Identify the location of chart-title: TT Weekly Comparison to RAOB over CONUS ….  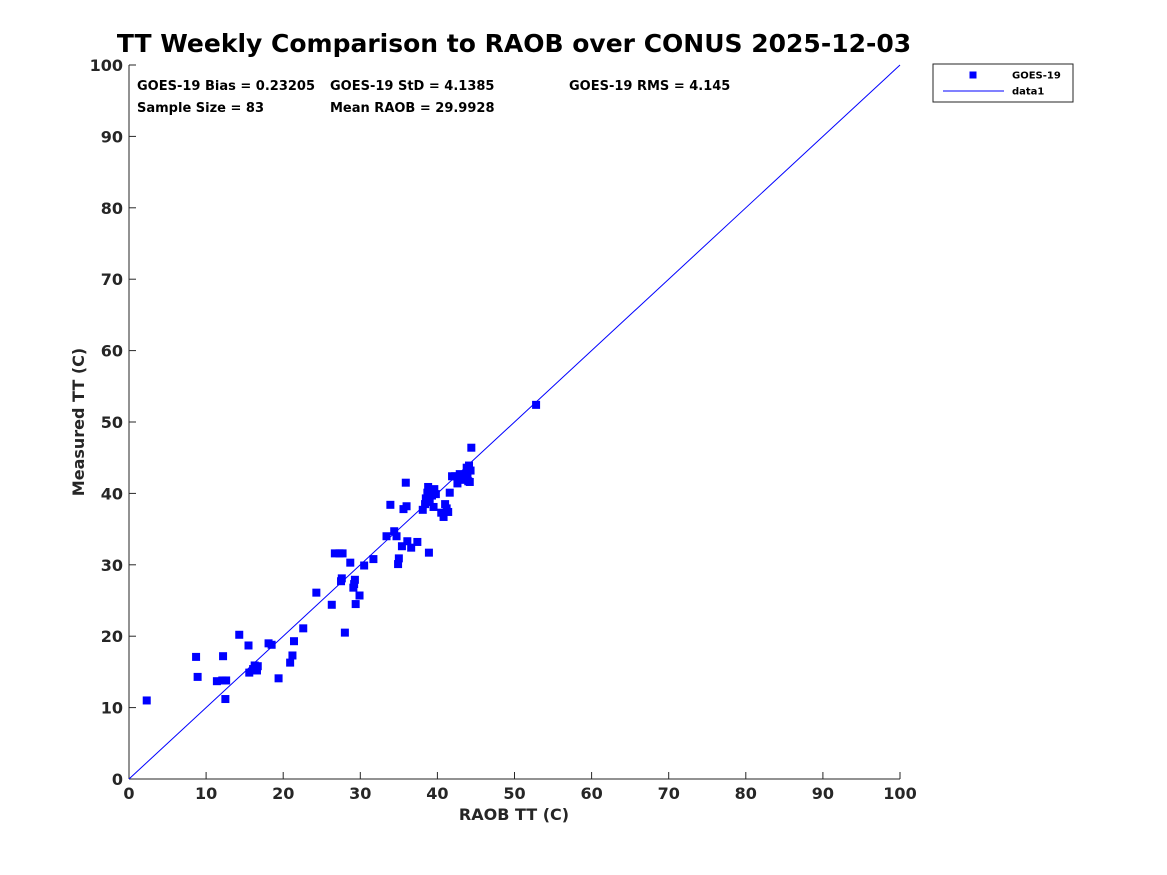
(514, 43).